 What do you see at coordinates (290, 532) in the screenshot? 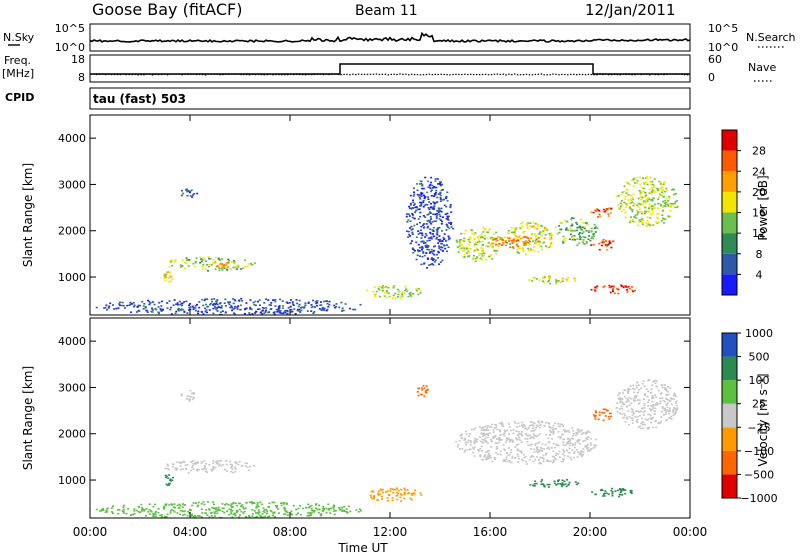
I see `x-tick-label: 08:00` at bounding box center [290, 532].